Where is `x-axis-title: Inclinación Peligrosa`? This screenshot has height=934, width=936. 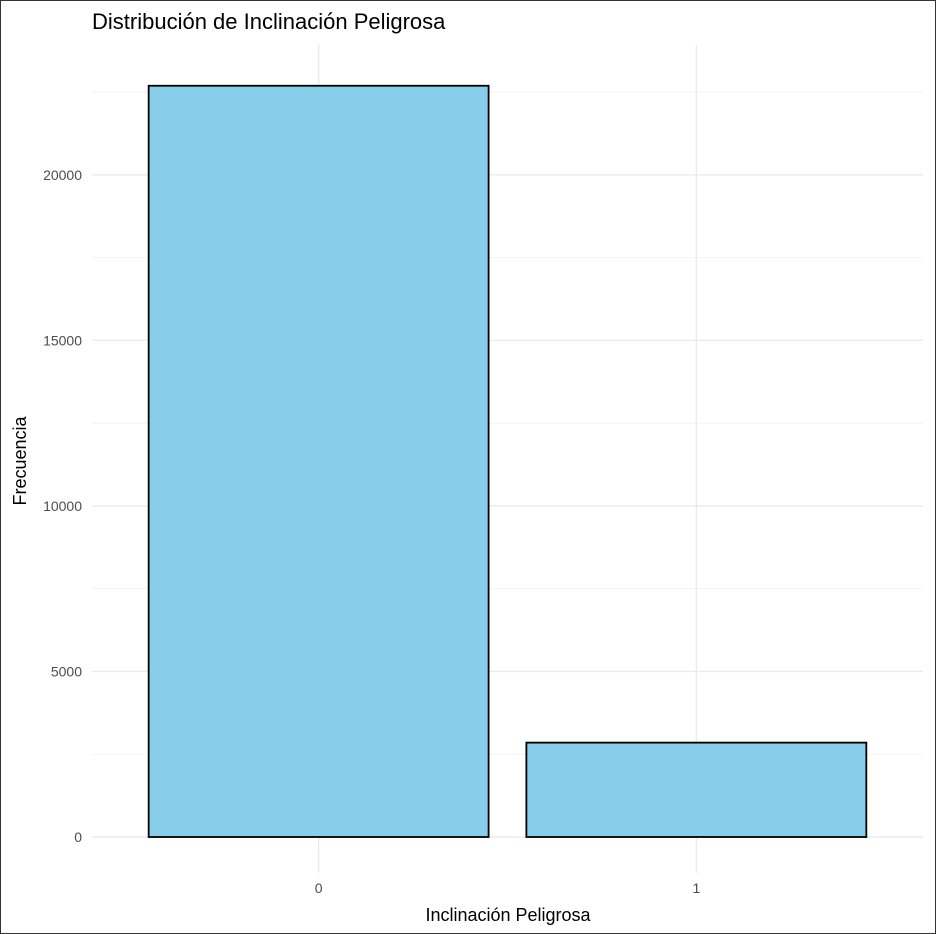
x-axis-title: Inclinación Peligrosa is located at coordinates (508, 915).